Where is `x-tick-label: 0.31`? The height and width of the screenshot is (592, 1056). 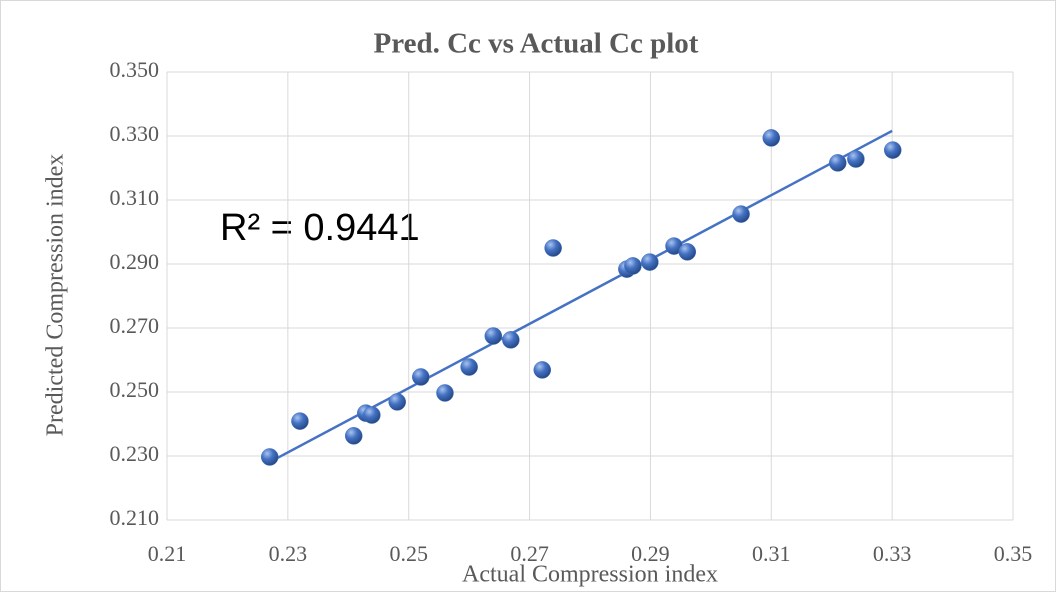 x-tick-label: 0.31 is located at coordinates (771, 553).